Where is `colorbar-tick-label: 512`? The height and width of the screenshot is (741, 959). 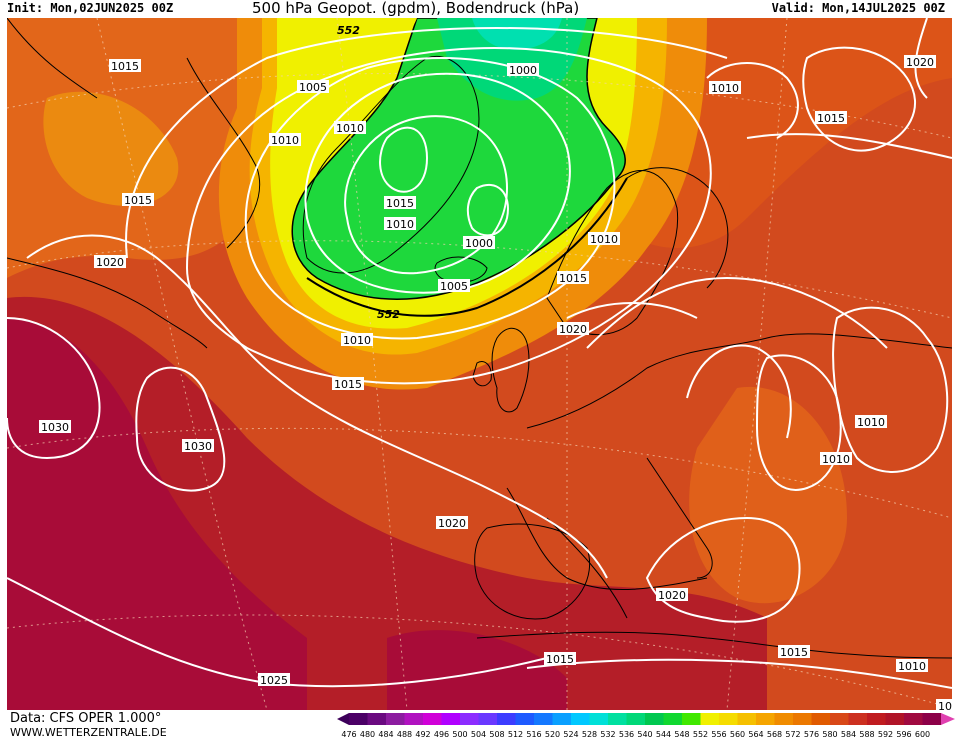 colorbar-tick-label: 512 is located at coordinates (515, 734).